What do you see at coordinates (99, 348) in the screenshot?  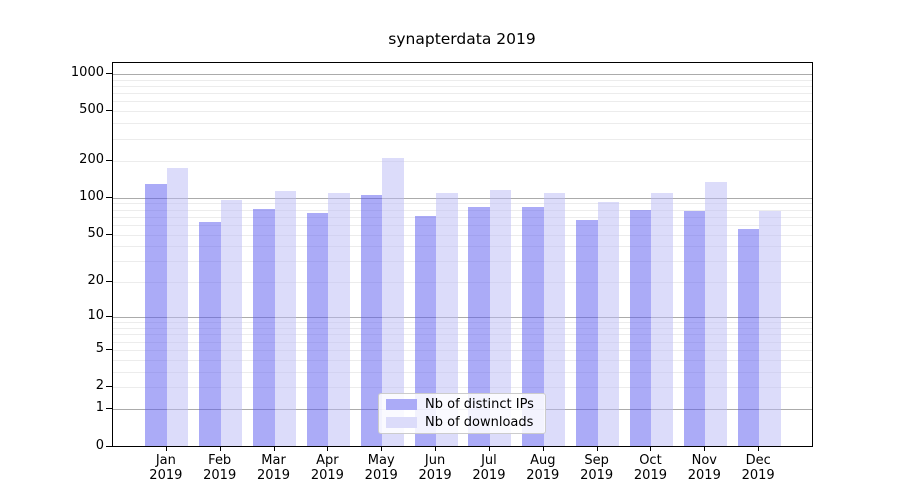 I see `y-tick-label: 5` at bounding box center [99, 348].